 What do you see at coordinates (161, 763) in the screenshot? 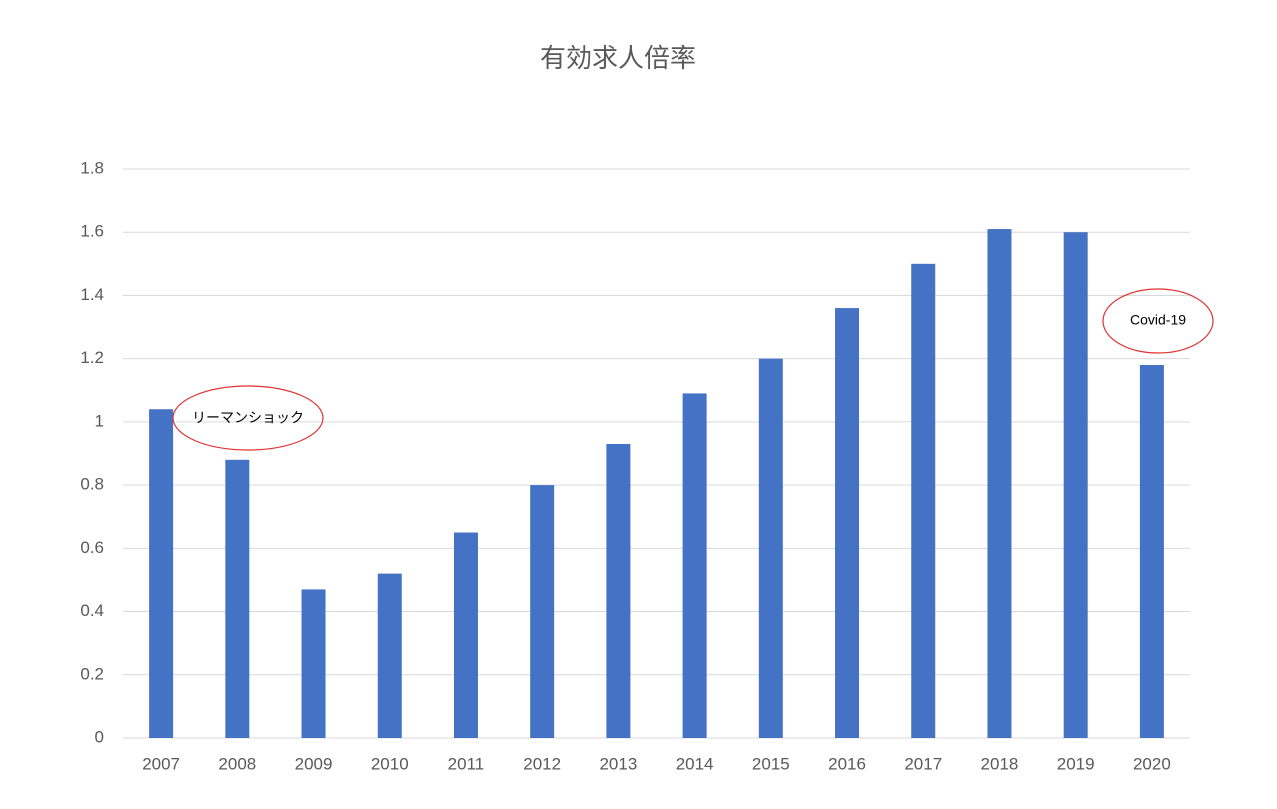
I see `x-tick-label: 2007` at bounding box center [161, 763].